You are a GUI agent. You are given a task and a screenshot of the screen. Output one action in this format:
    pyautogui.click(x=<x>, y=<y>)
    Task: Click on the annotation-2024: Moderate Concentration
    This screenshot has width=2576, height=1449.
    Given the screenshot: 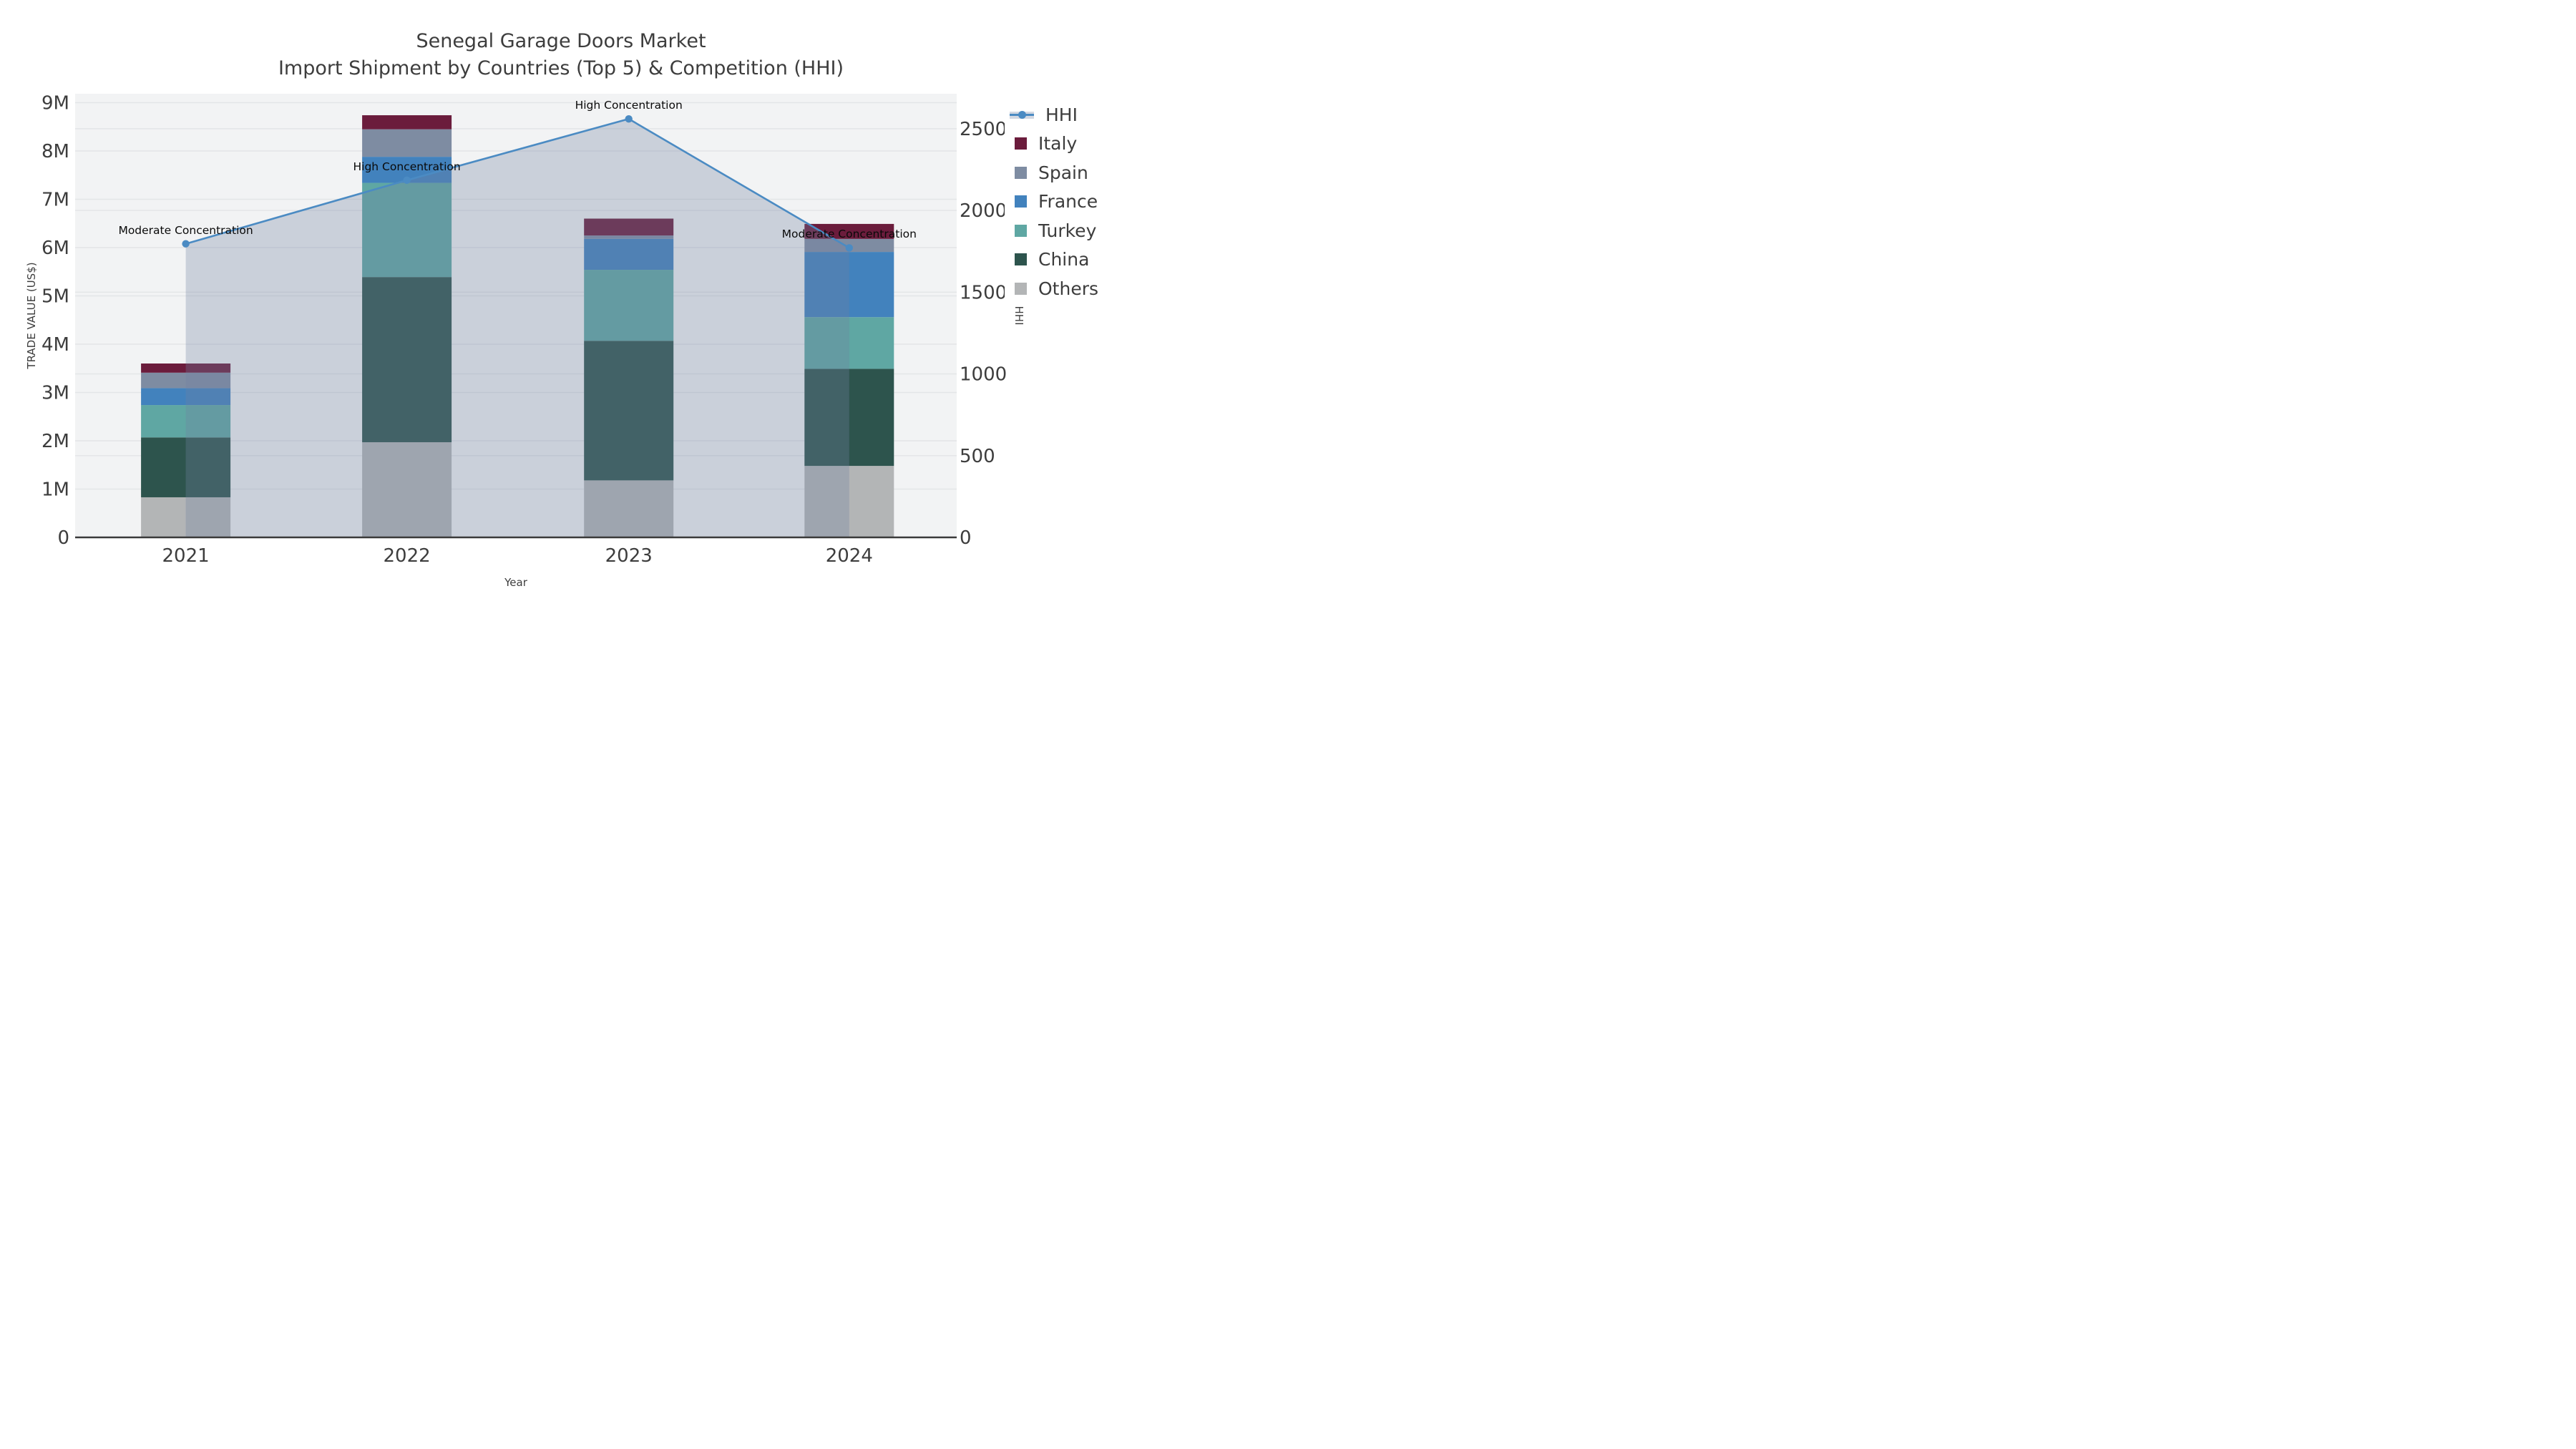 What is the action you would take?
    pyautogui.click(x=849, y=234)
    